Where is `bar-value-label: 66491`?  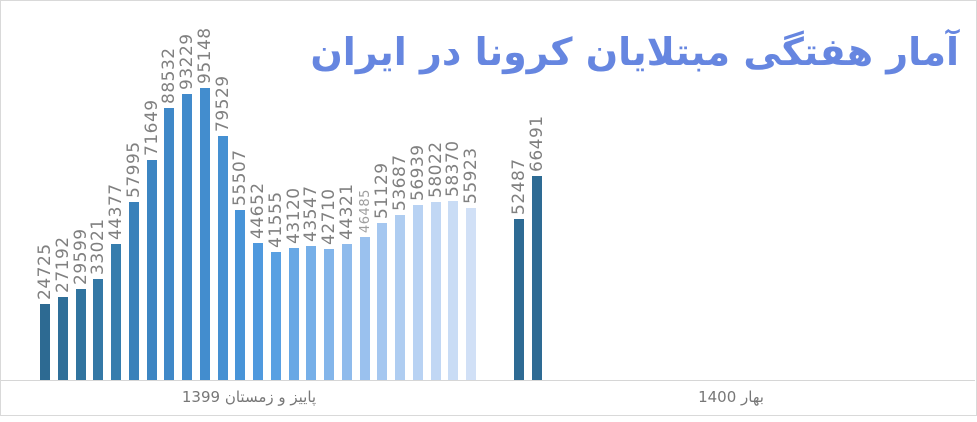
bar-value-label: 66491 is located at coordinates (537, 143).